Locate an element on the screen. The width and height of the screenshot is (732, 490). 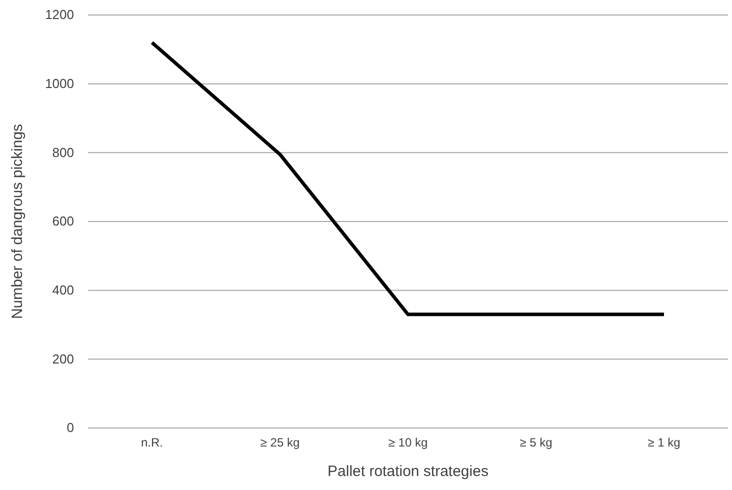
y-tick-label: 0 is located at coordinates (70, 428).